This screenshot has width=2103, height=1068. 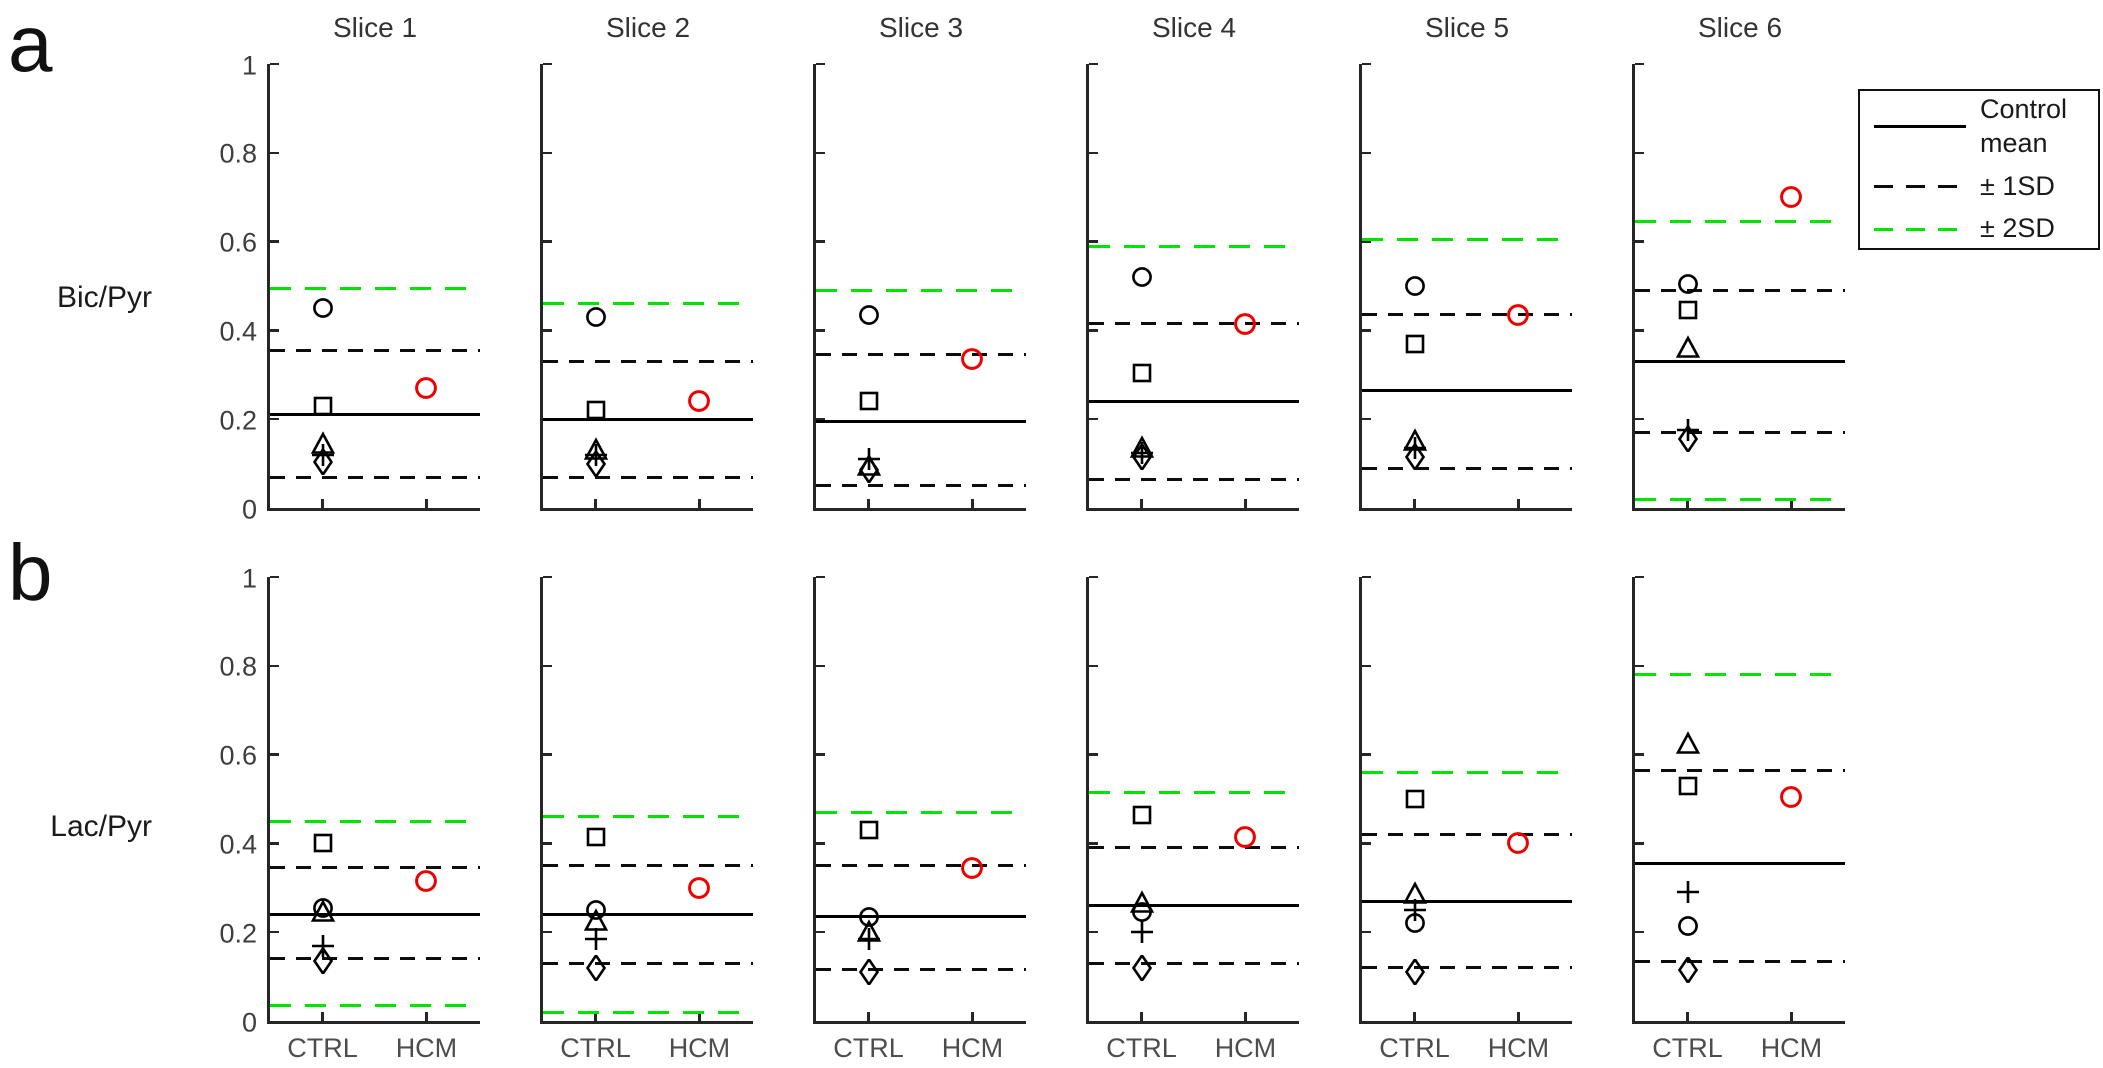 I want to click on ylabel-lac-pyr: Lac/Pyr, so click(x=101, y=826).